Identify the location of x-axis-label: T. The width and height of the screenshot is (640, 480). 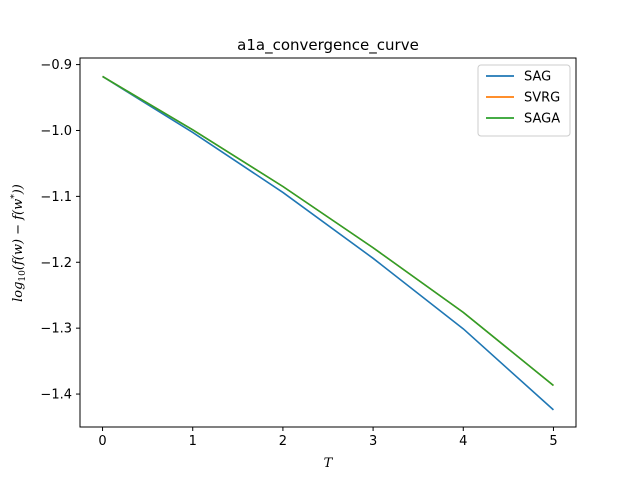
(329, 463).